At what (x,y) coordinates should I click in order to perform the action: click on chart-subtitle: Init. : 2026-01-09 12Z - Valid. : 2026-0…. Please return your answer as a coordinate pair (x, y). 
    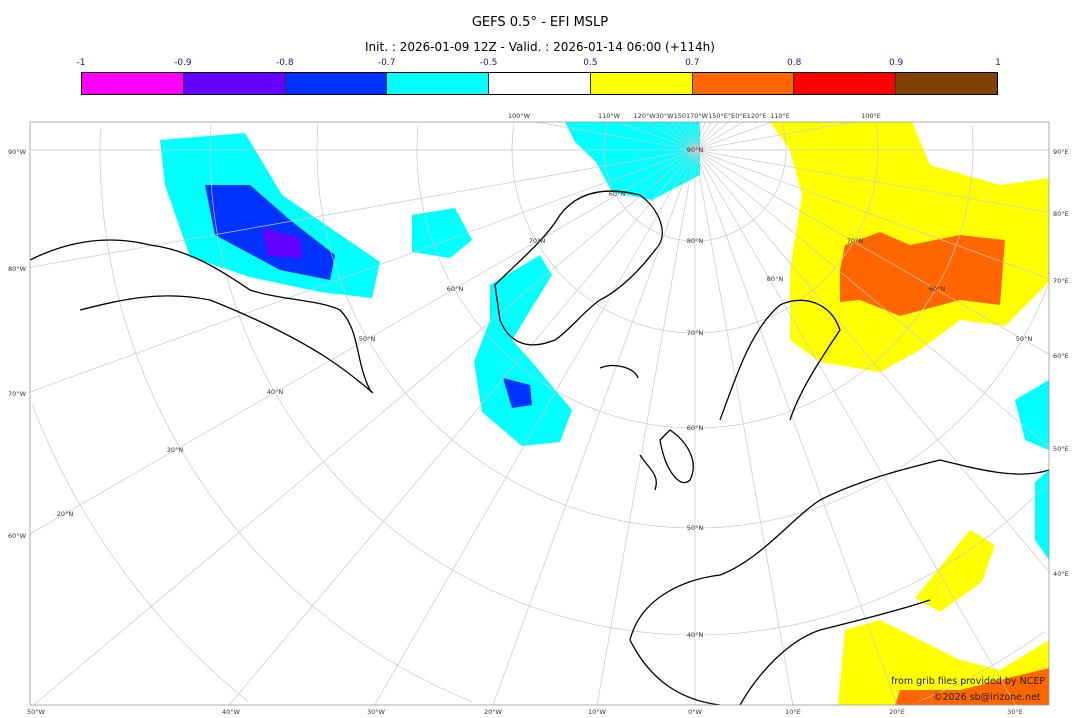
    Looking at the image, I should click on (540, 47).